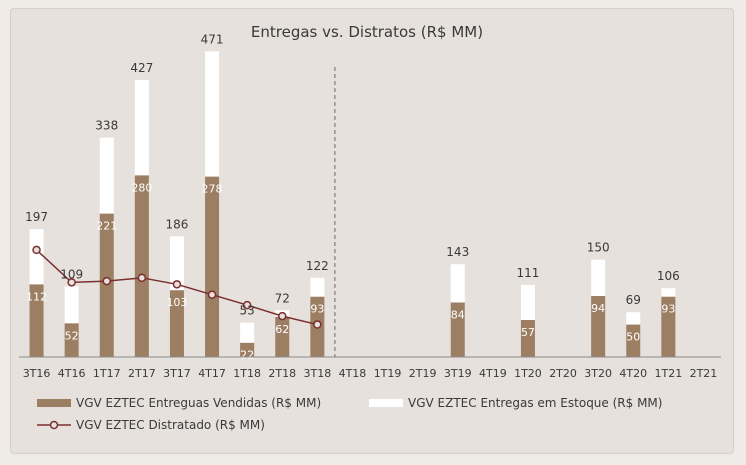 The height and width of the screenshot is (465, 746). What do you see at coordinates (72, 373) in the screenshot?
I see `x-tick-4T16: 4T16` at bounding box center [72, 373].